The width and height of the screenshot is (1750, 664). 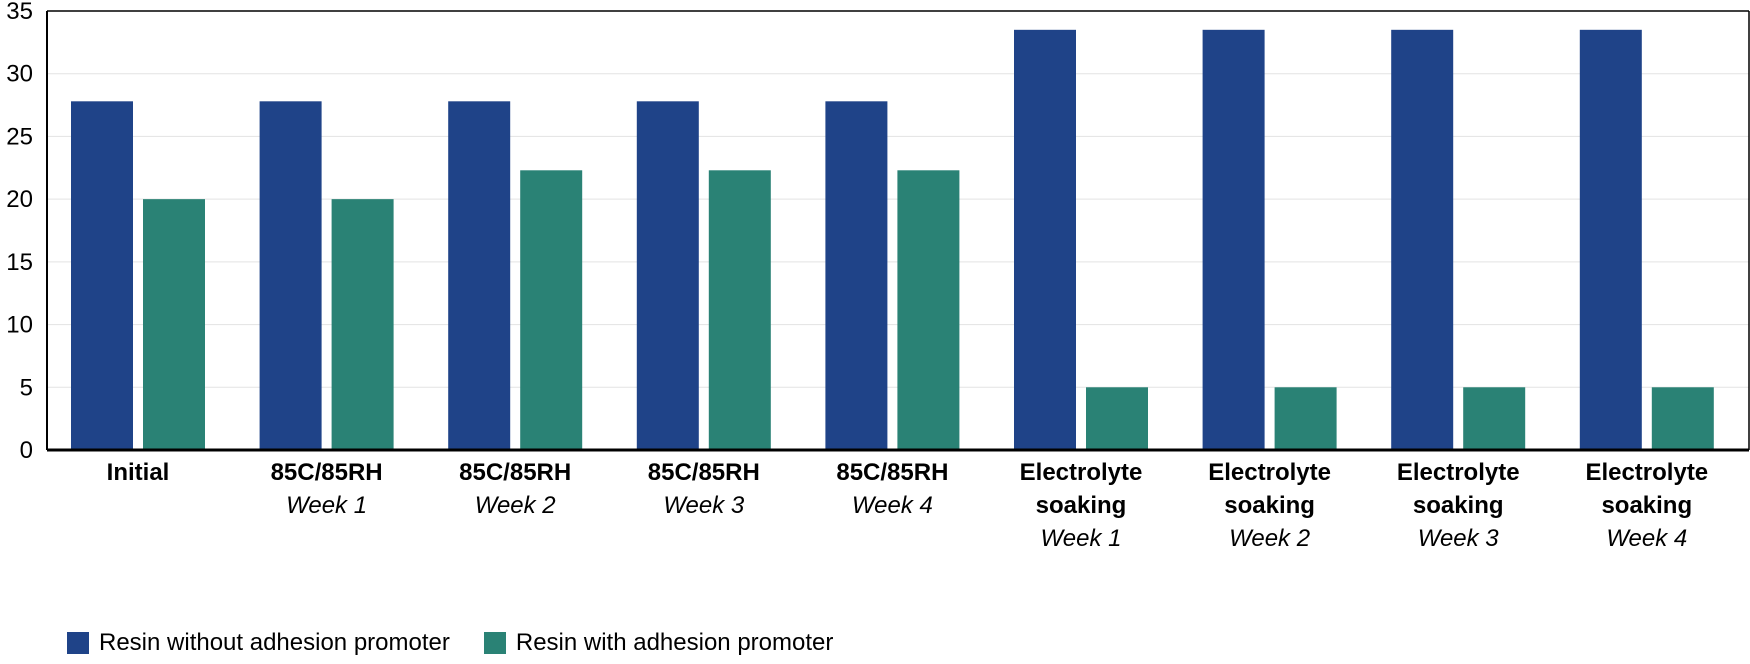 What do you see at coordinates (674, 642) in the screenshot?
I see `legend-label-with-promoter: Resin with adhesion promoter` at bounding box center [674, 642].